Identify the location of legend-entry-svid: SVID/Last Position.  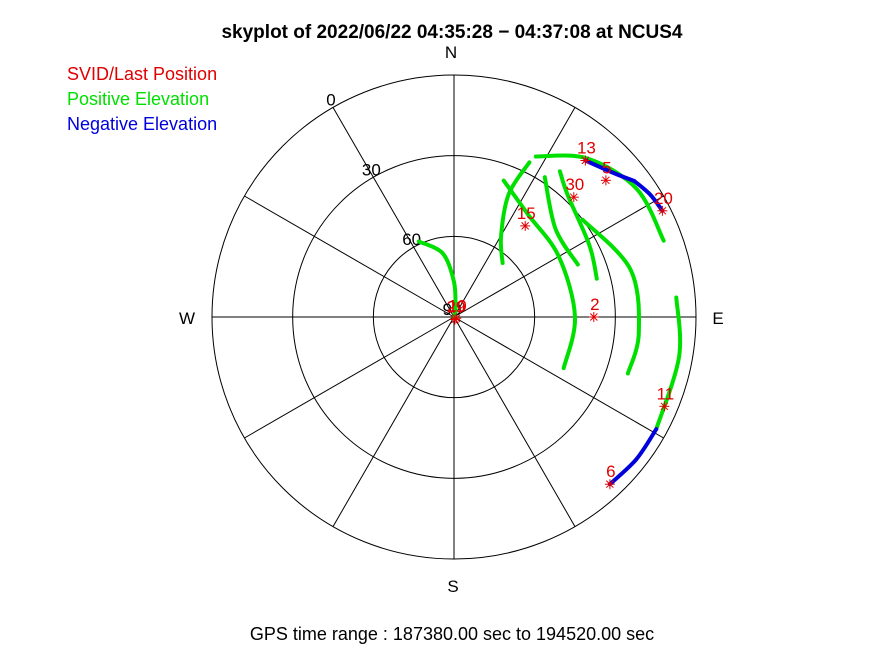
(142, 74).